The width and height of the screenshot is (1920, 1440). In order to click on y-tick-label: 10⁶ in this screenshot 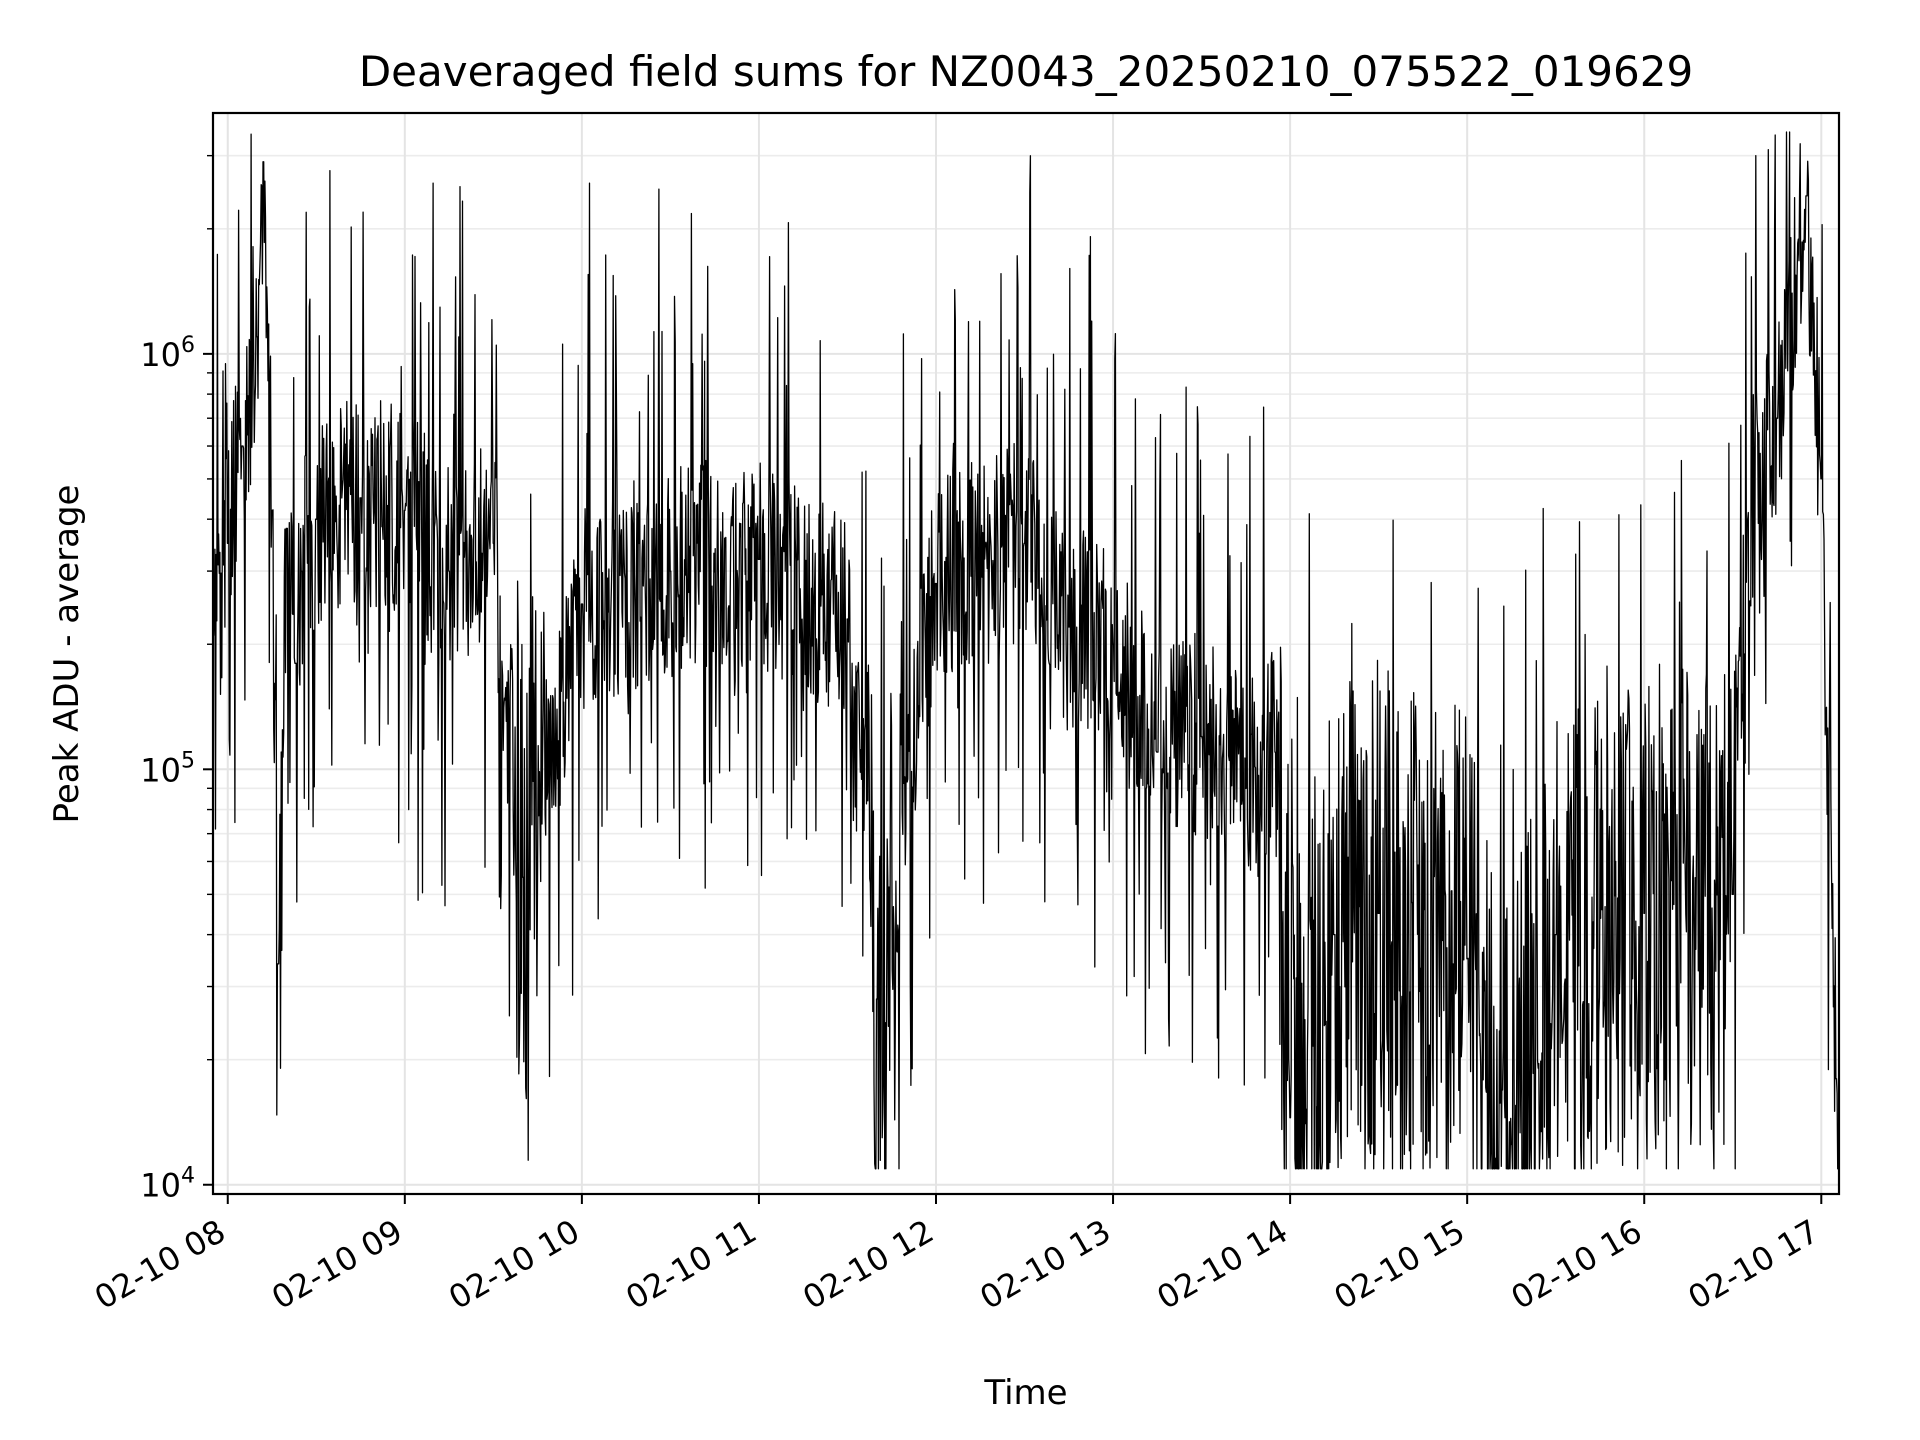, I will do `click(167, 353)`.